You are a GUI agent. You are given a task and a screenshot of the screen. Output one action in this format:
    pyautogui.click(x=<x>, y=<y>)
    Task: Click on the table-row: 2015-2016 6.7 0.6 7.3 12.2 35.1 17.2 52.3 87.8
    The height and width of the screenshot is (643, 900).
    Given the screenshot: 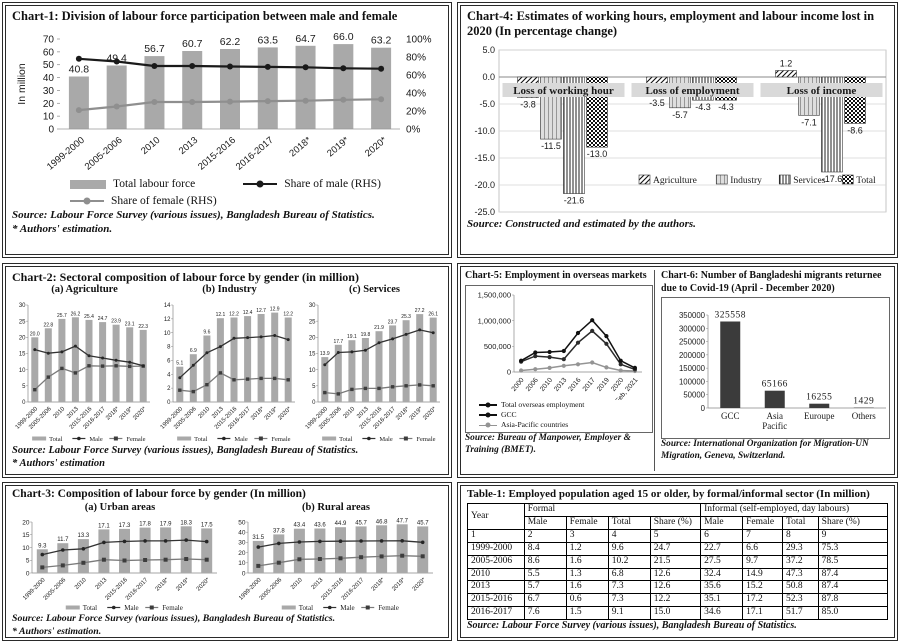 What is the action you would take?
    pyautogui.click(x=678, y=600)
    